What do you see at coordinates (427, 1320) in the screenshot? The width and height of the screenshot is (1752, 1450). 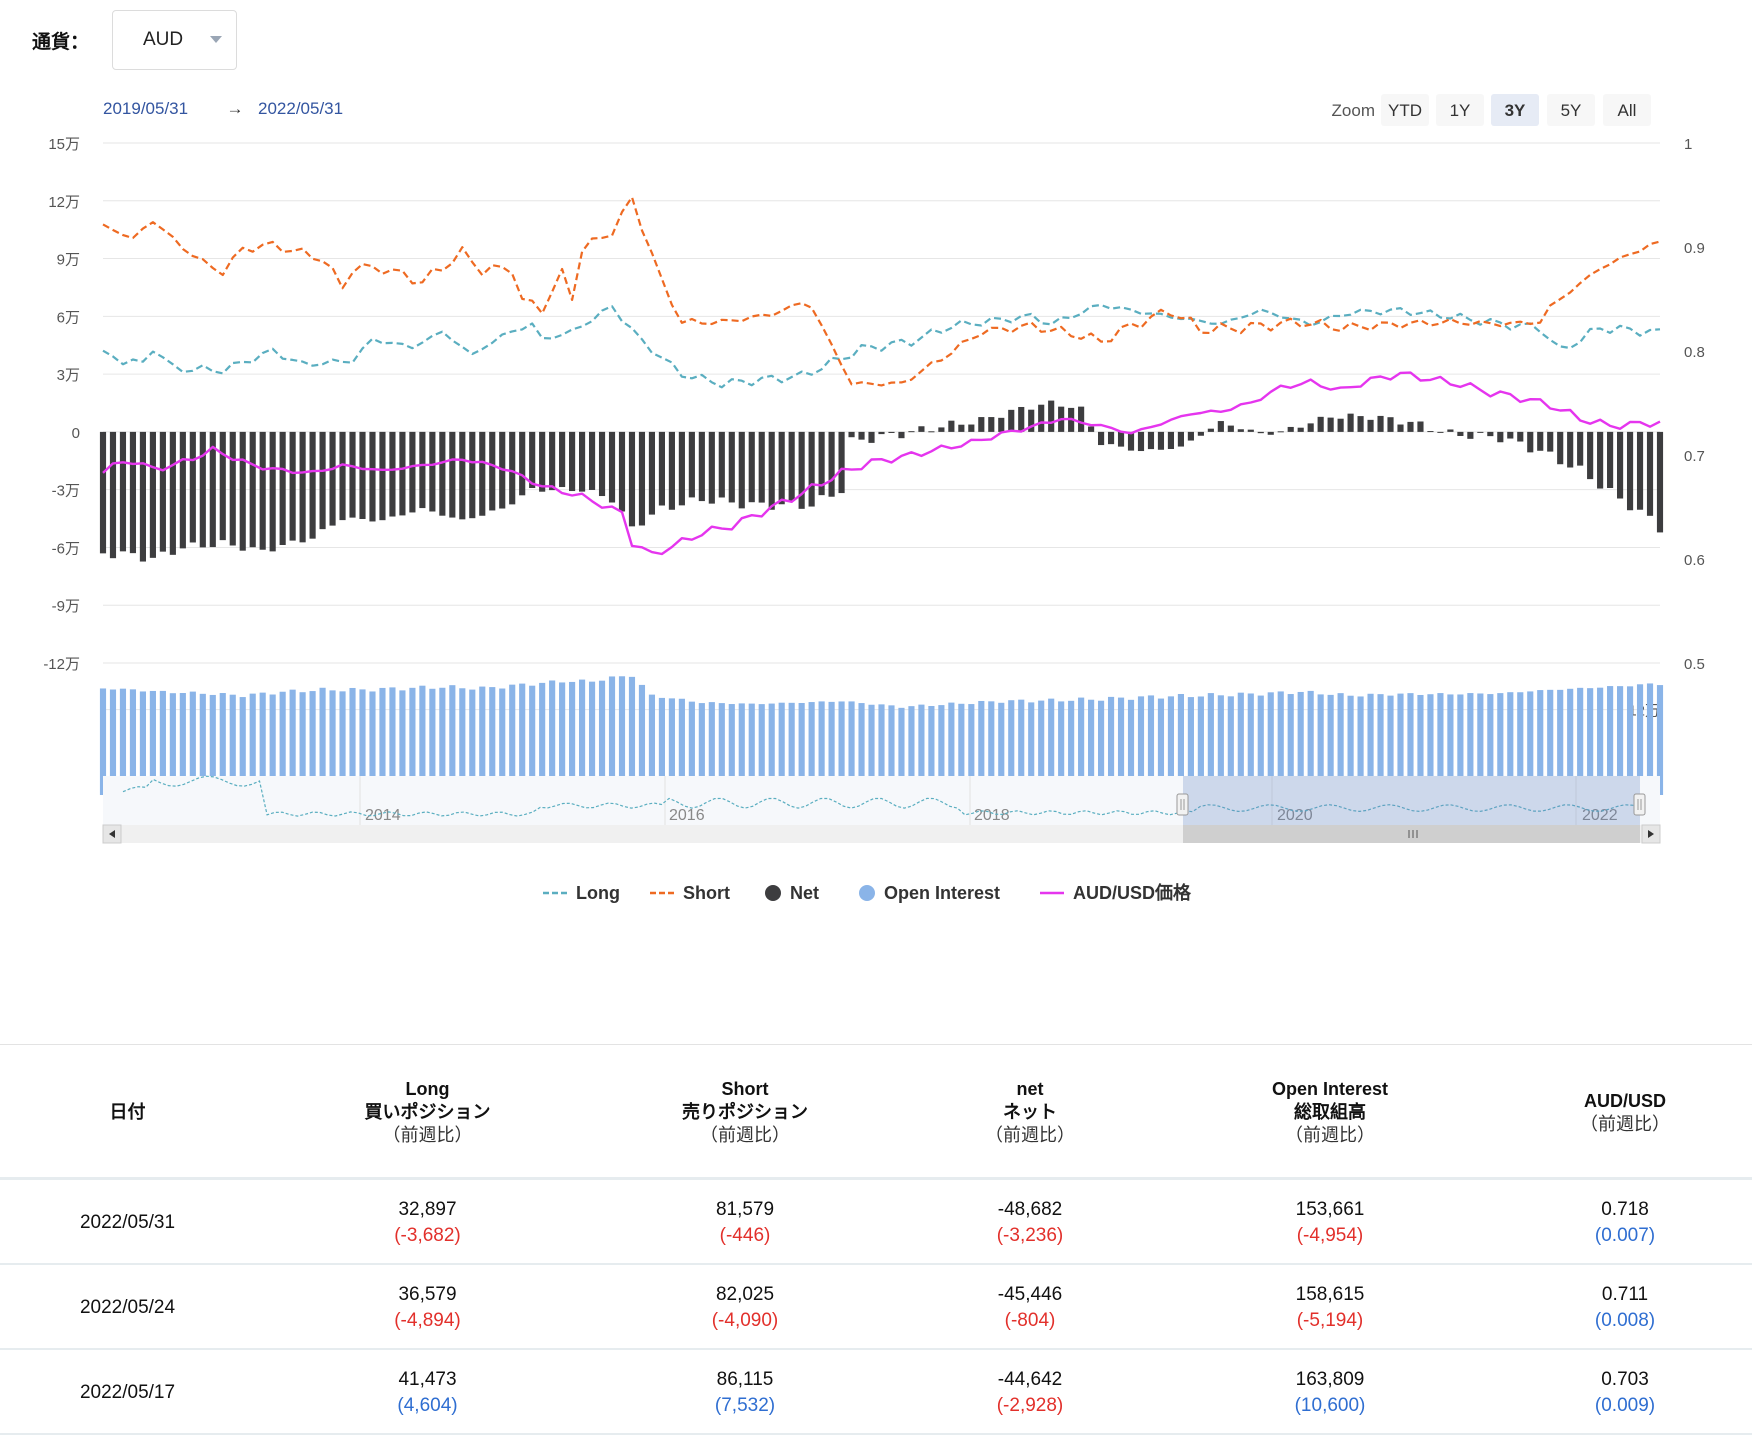 I see `change-value: (-4,894)` at bounding box center [427, 1320].